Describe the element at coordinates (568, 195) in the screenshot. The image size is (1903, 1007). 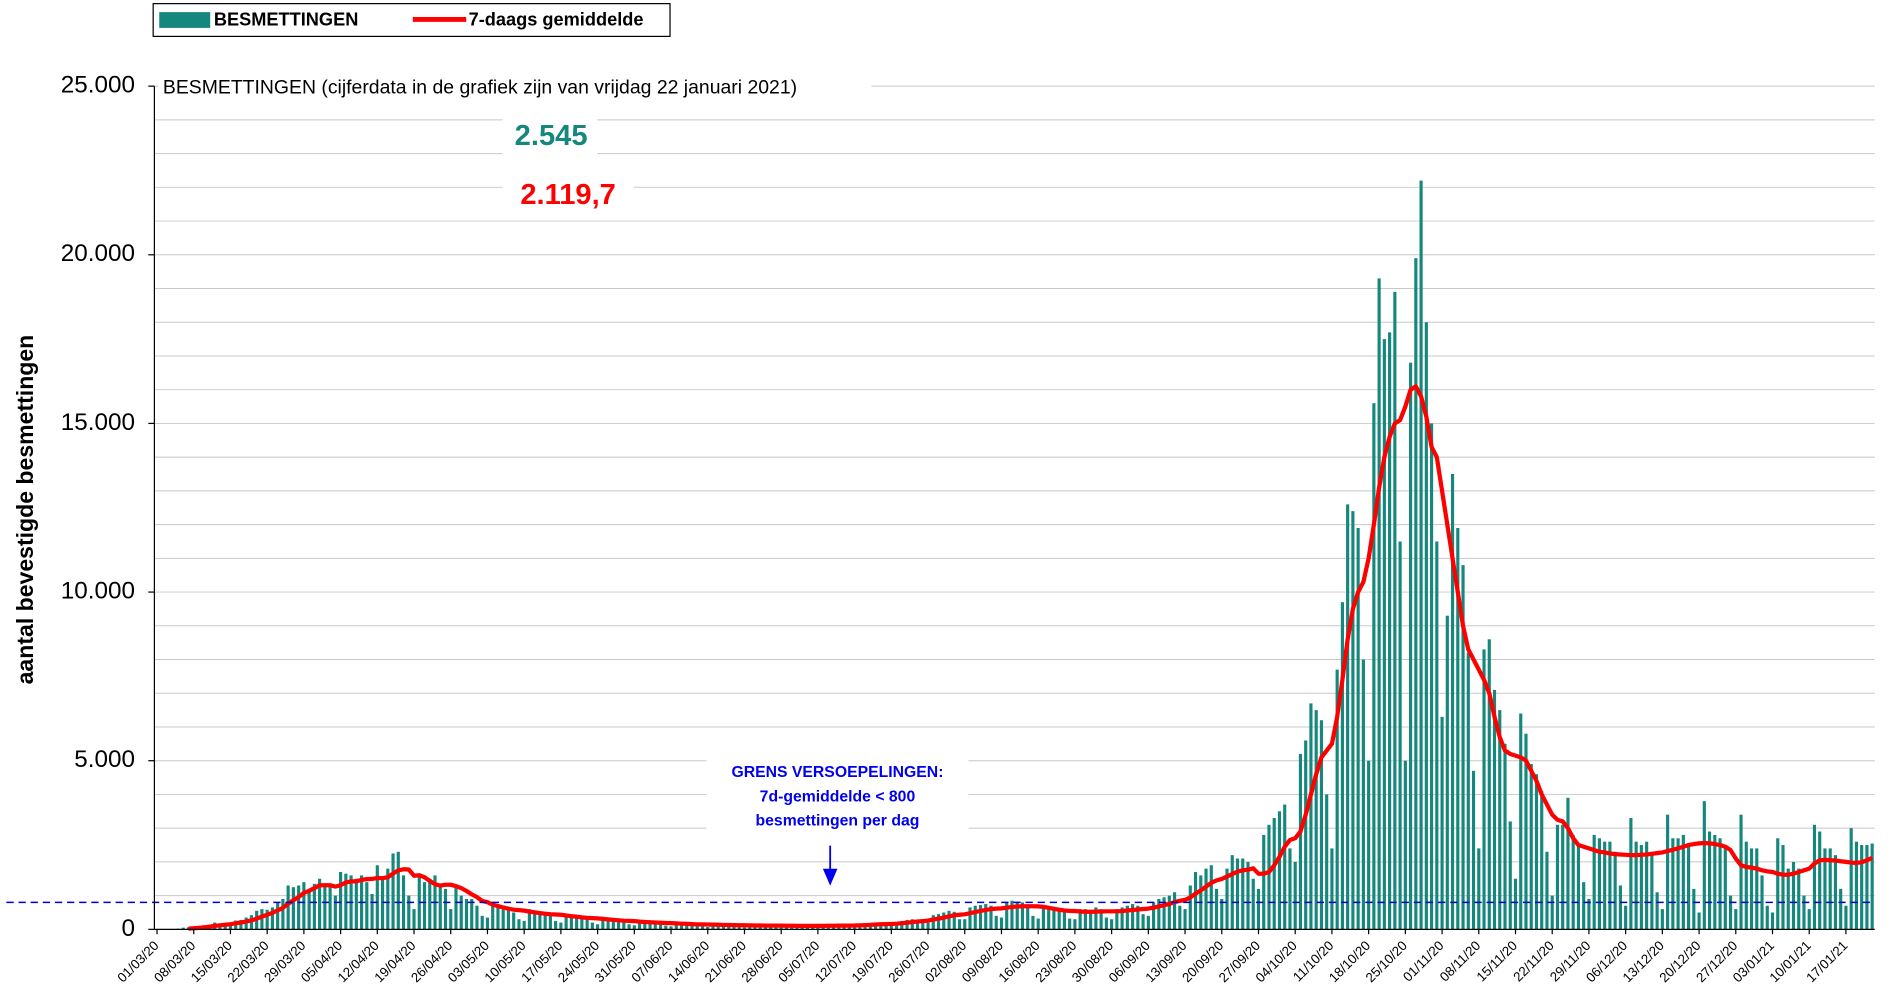
I see `latest-average: 2.119,7` at that location.